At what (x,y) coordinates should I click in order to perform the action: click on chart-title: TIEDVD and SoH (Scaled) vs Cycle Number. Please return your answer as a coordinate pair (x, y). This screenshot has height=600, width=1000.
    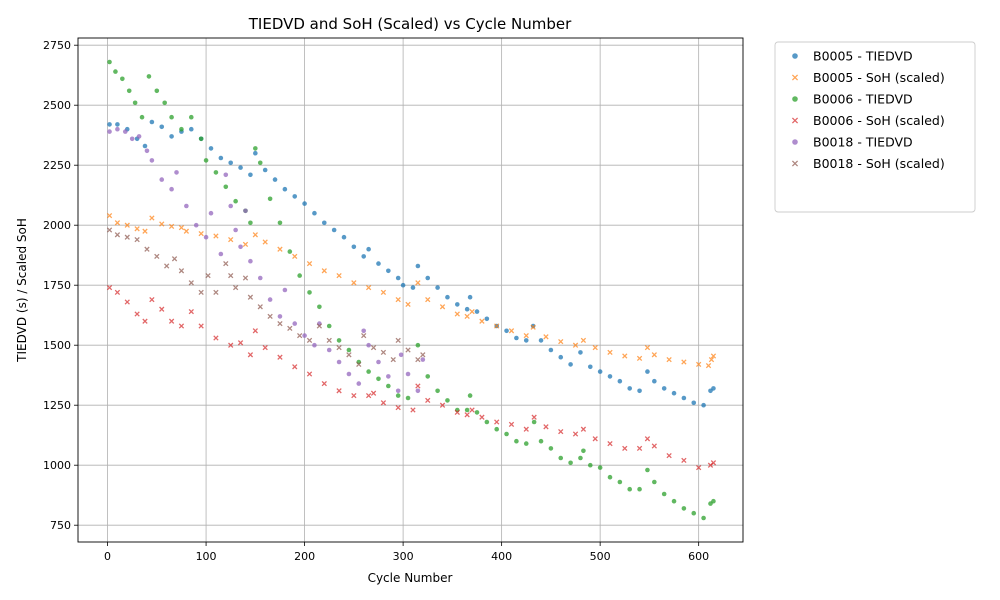
    Looking at the image, I should click on (410, 24).